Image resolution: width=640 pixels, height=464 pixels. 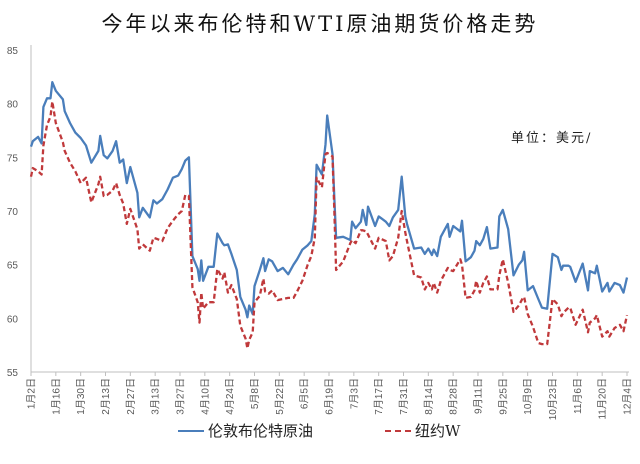 What do you see at coordinates (320, 24) in the screenshot?
I see `chart-title: 今年以来布伦特和WTI原油期货价格走势` at bounding box center [320, 24].